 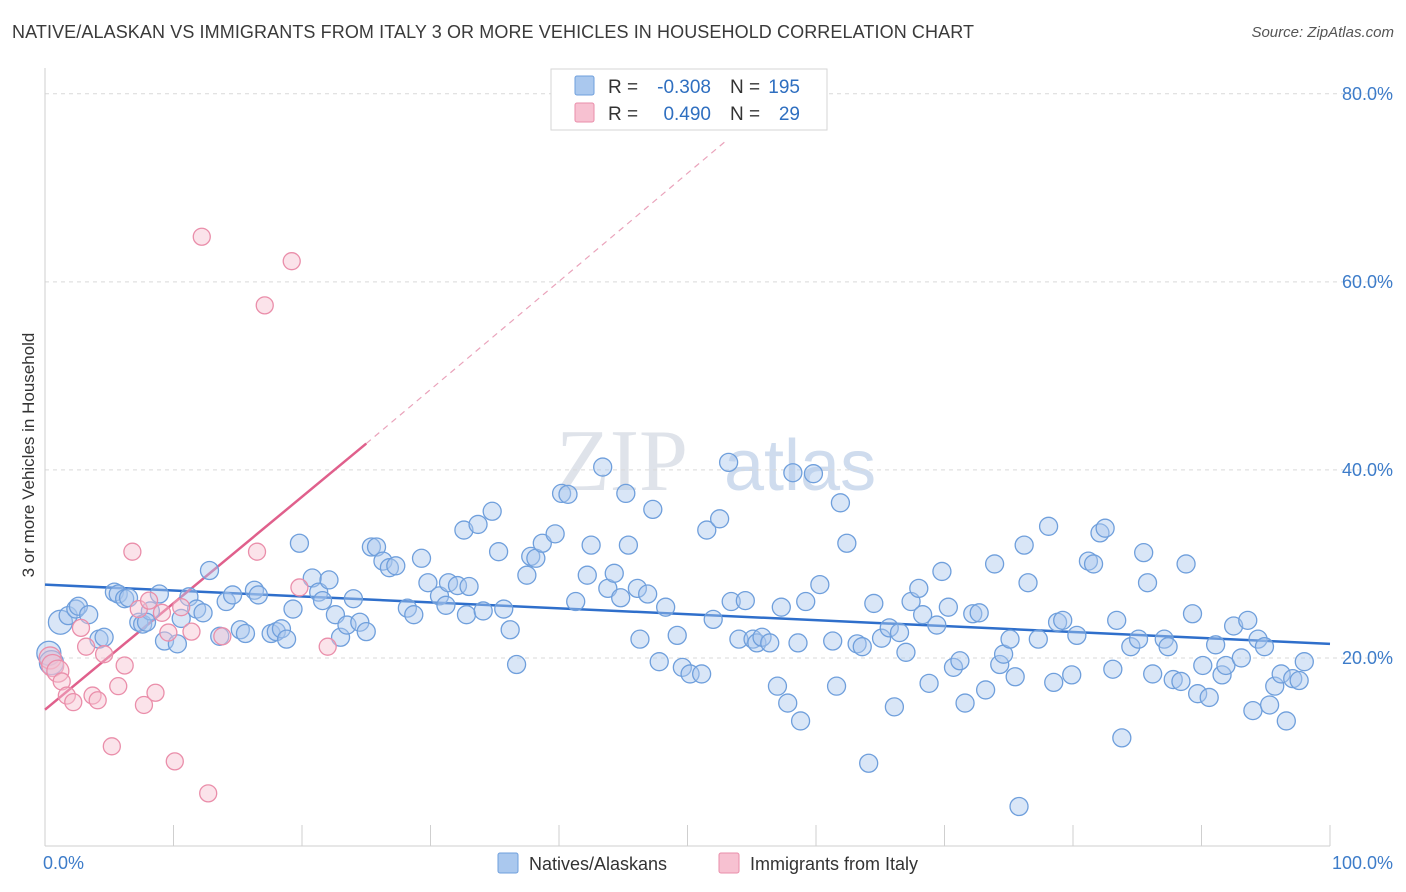 What do you see at coordinates (623, 114) in the screenshot?
I see `legend-r-label-2: R =` at bounding box center [623, 114].